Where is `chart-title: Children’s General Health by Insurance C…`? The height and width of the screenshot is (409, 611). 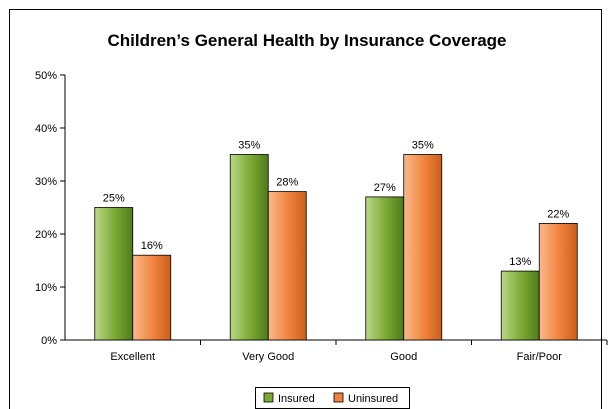
chart-title: Children’s General Health by Insurance C… is located at coordinates (306, 40).